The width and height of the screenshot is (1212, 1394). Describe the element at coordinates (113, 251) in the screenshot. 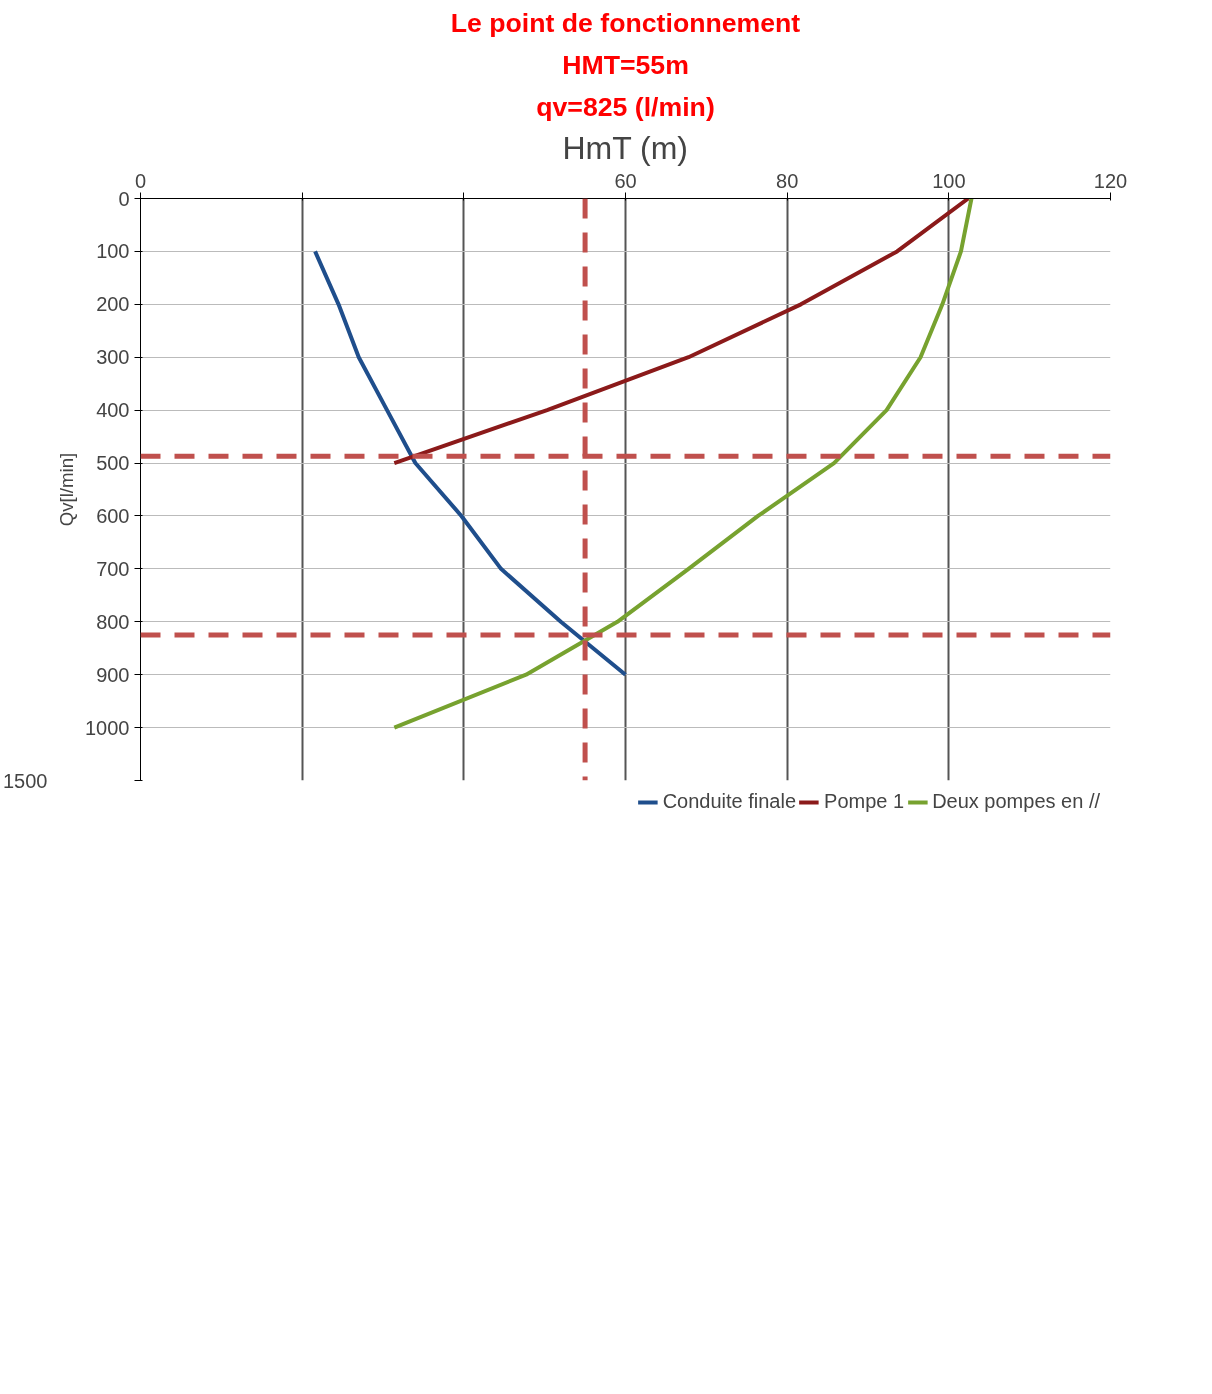

I see `y-tick-label: 100` at that location.